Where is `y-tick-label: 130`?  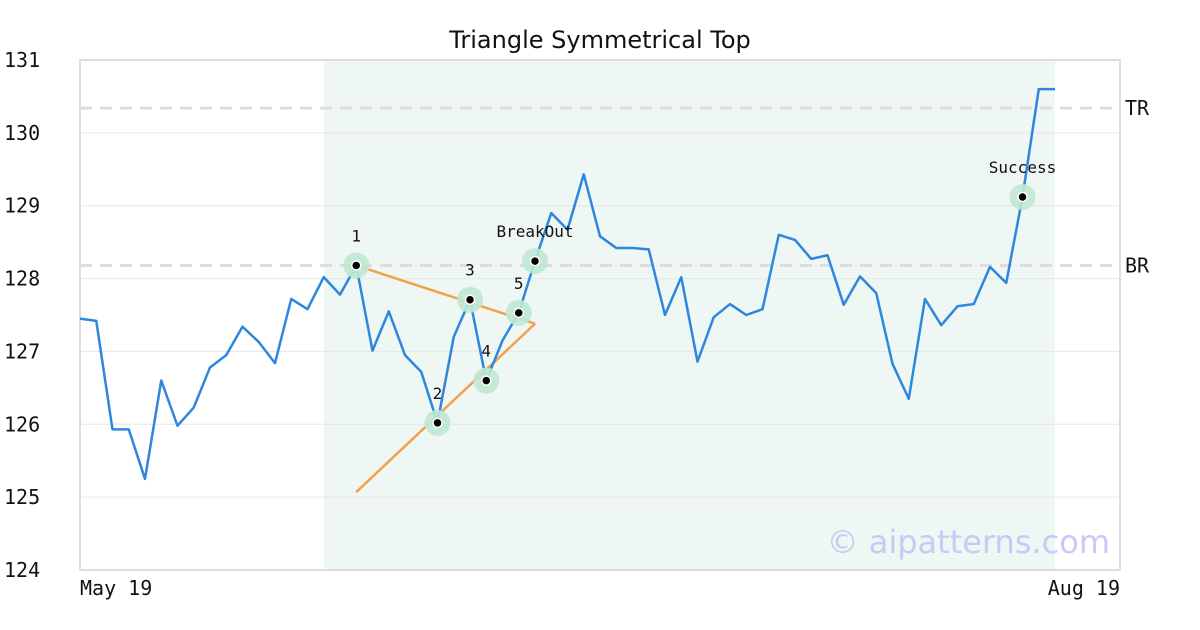 y-tick-label: 130 is located at coordinates (22, 133).